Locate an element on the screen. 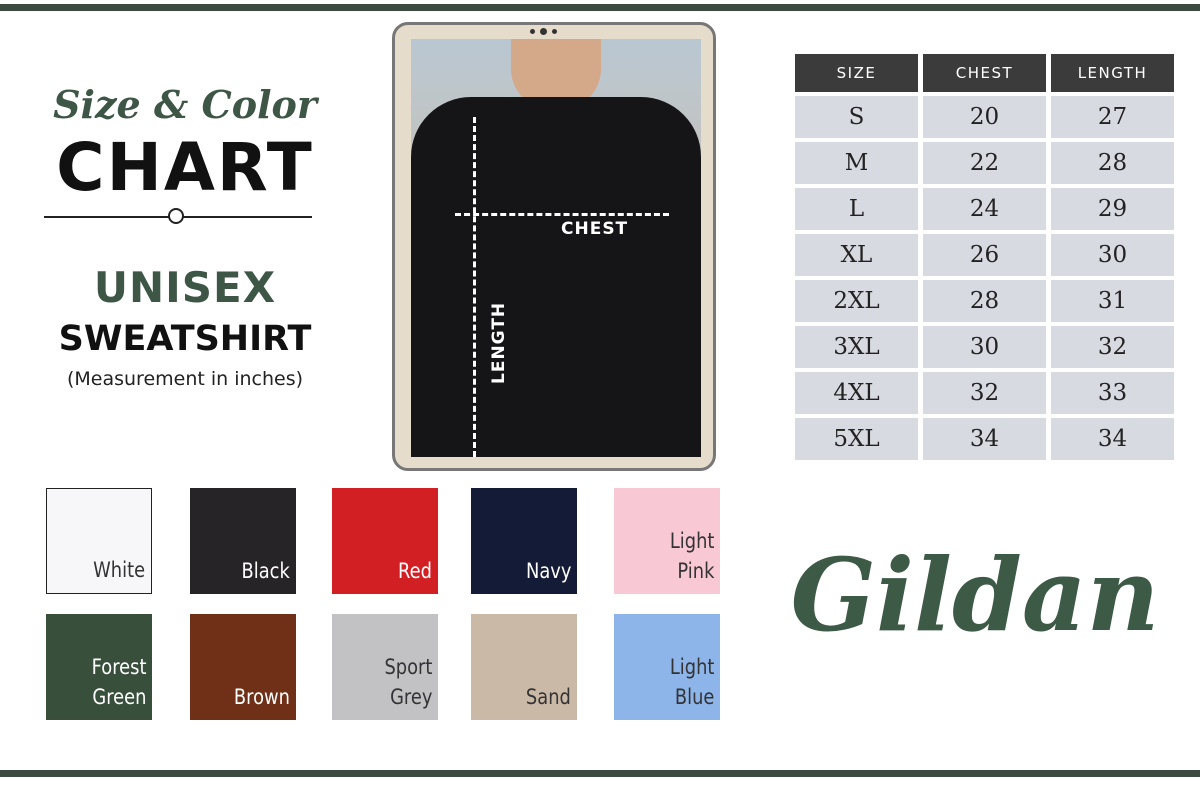 The image size is (1200, 786). color-swatch-forest-green: Forest Green is located at coordinates (99, 667).